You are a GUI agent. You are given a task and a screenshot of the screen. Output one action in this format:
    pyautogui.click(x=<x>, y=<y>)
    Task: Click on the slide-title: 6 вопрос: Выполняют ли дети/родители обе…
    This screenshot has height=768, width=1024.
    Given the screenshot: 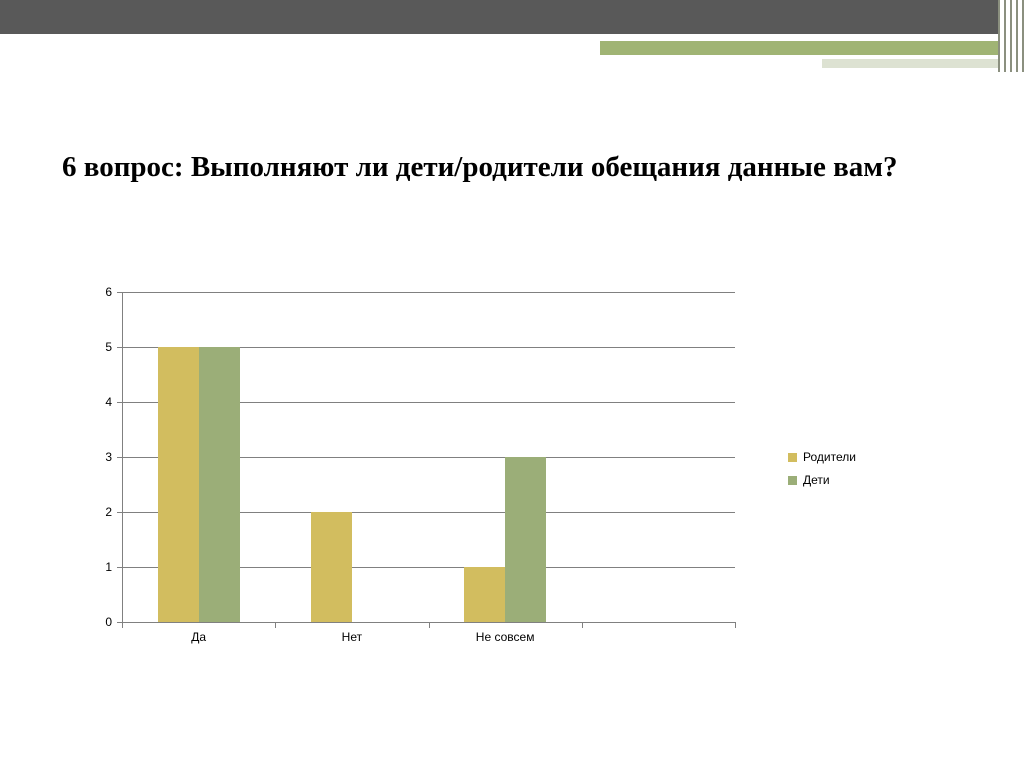 What is the action you would take?
    pyautogui.click(x=480, y=167)
    